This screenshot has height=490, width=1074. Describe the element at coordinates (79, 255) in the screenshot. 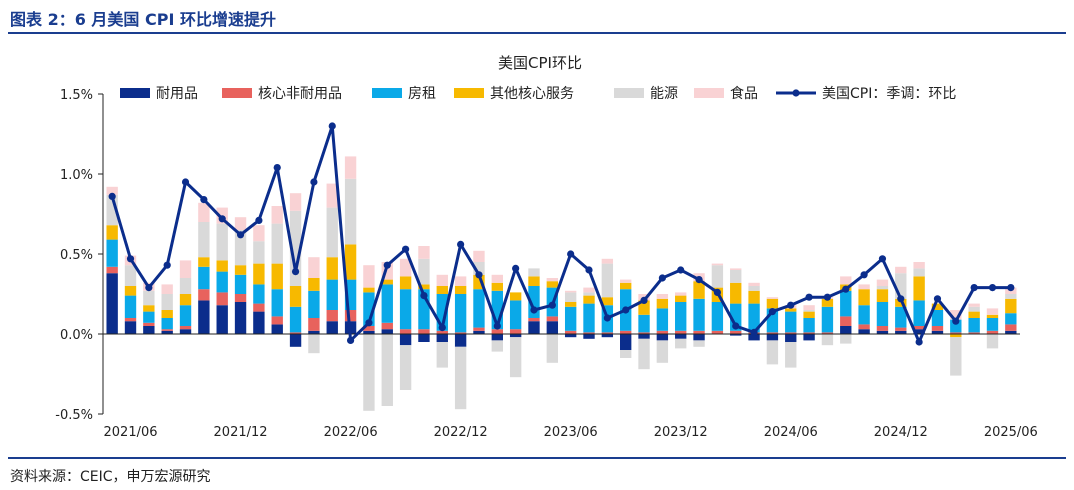

I see `y-axis: 1.5% 1.0% 0.5% 0.0% -0.5%` at that location.